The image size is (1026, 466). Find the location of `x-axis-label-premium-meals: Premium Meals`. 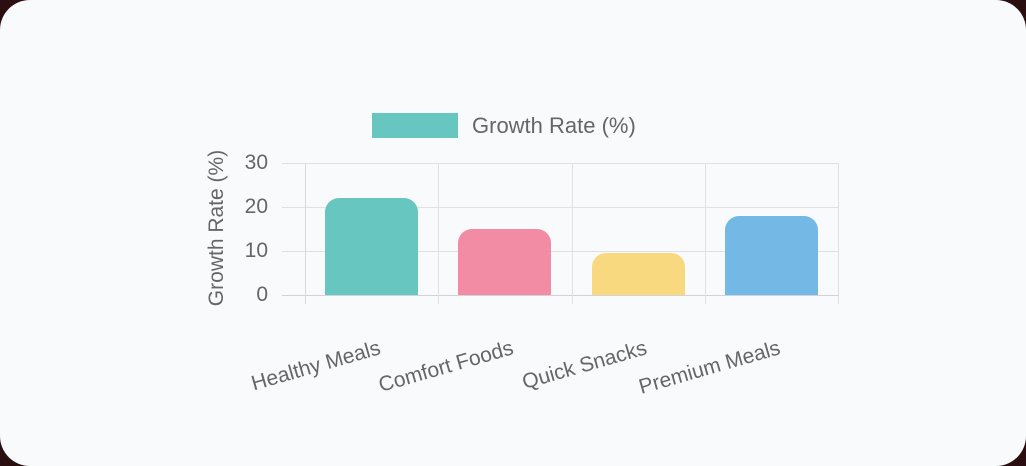

x-axis-label-premium-meals: Premium Meals is located at coordinates (709, 367).